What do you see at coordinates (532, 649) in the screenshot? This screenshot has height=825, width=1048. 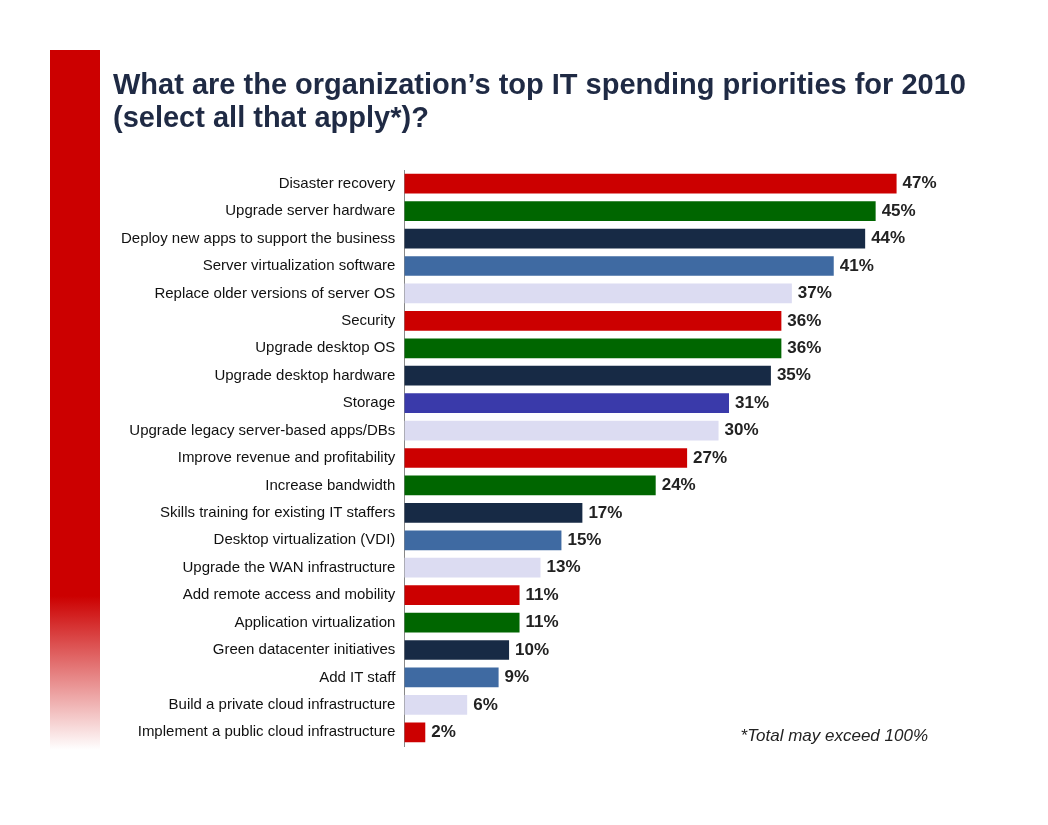 I see `data-label: 10%` at bounding box center [532, 649].